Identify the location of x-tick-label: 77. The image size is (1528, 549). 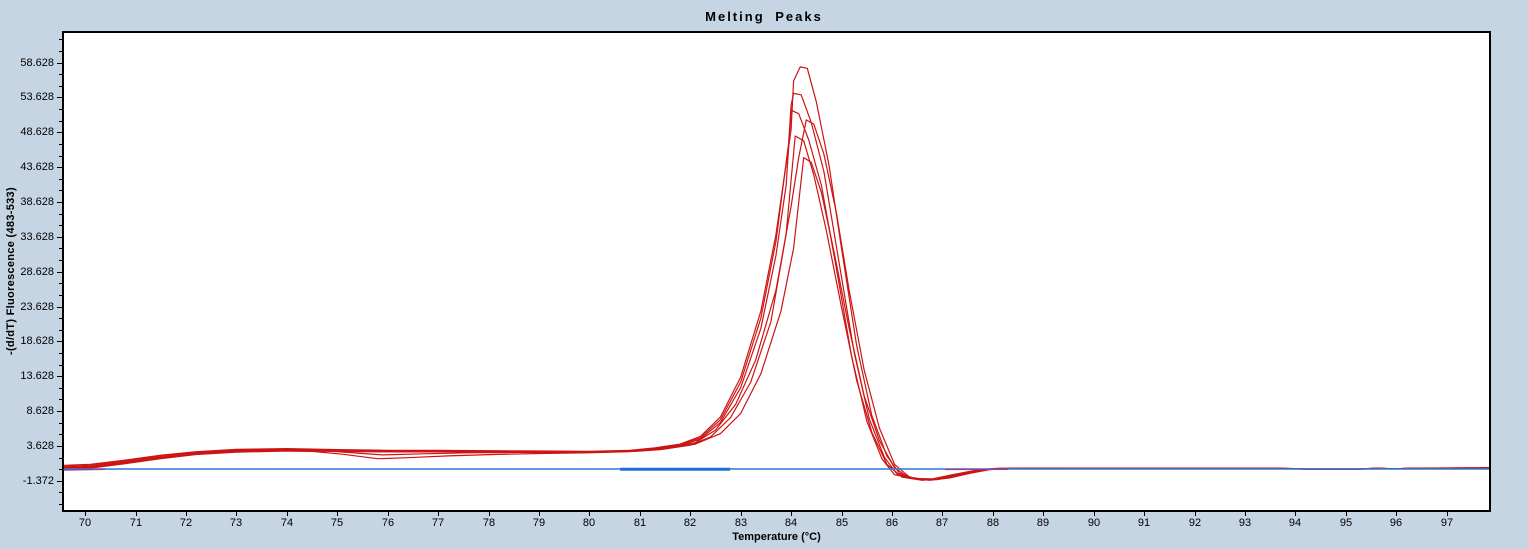
(438, 523).